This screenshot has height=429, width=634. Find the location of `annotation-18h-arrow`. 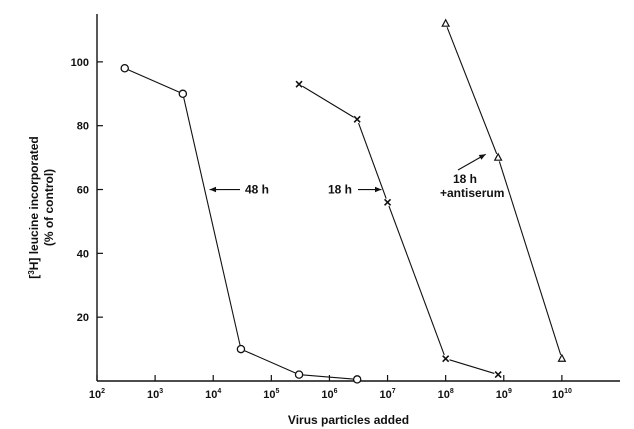

annotation-18h-arrow is located at coordinates (370, 189).